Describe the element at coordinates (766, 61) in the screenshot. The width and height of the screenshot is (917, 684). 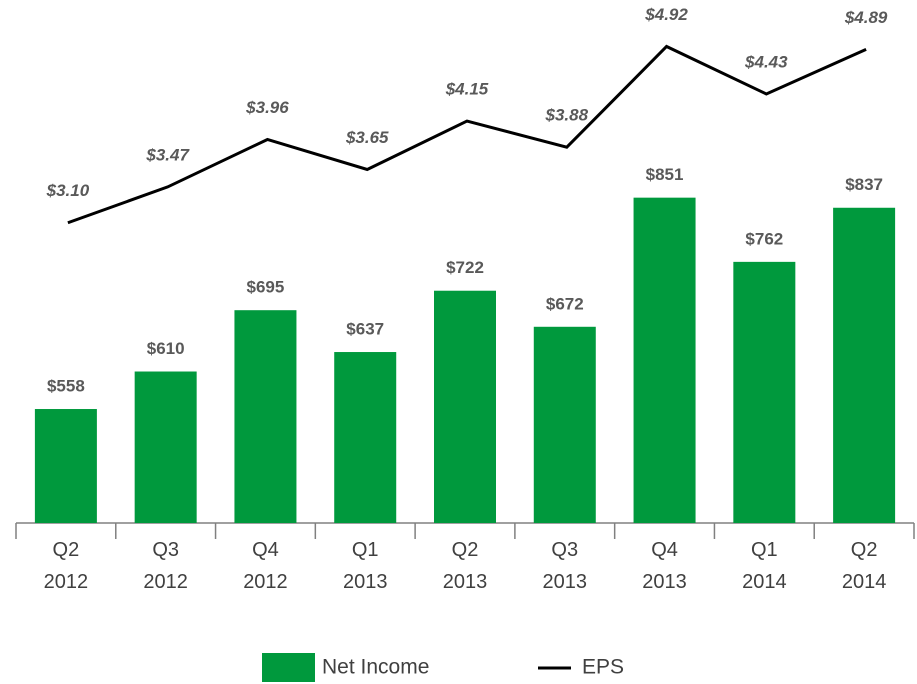
I see `line-label: $4.43` at that location.